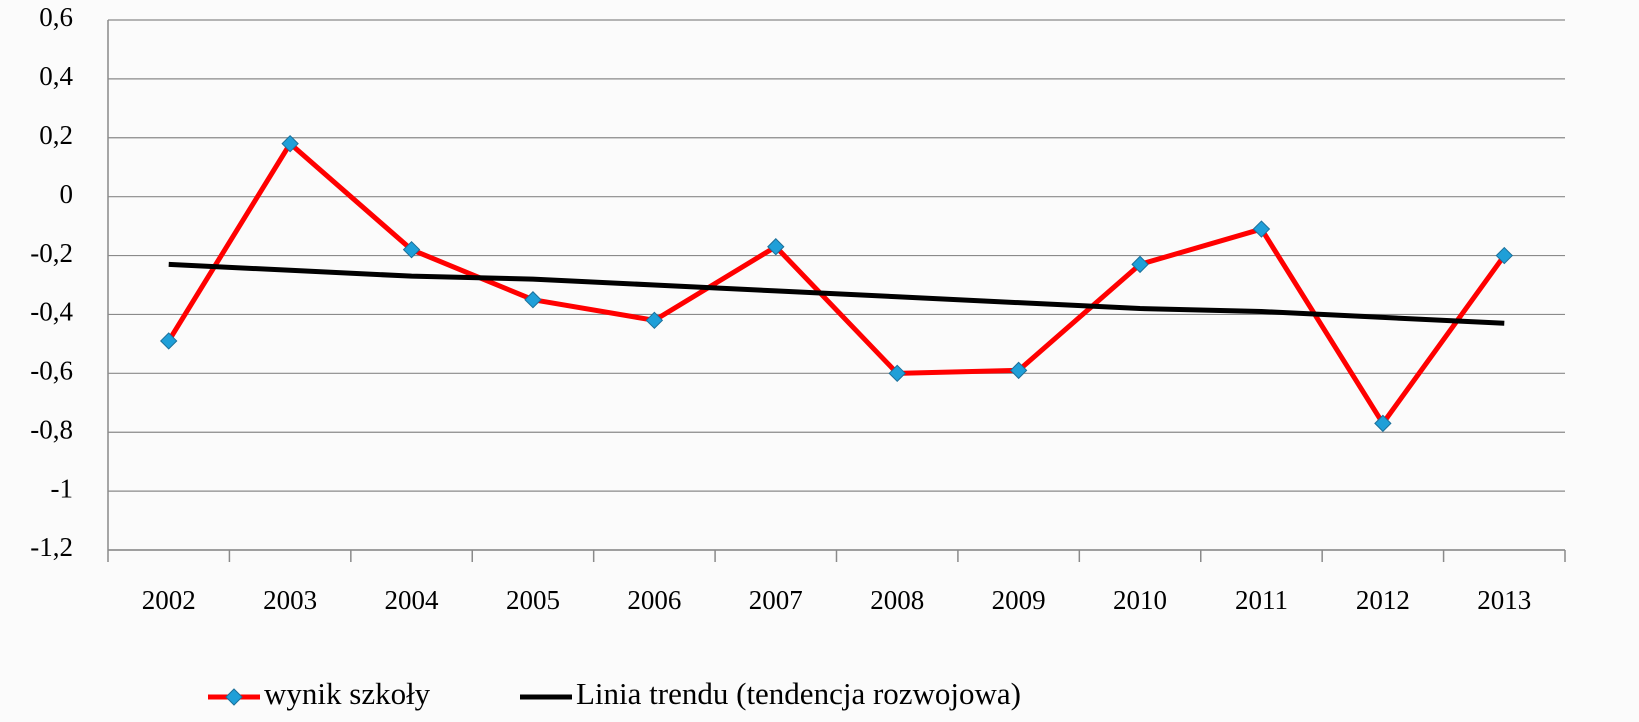  Describe the element at coordinates (51, 429) in the screenshot. I see `y-tick-label: -0,8` at that location.